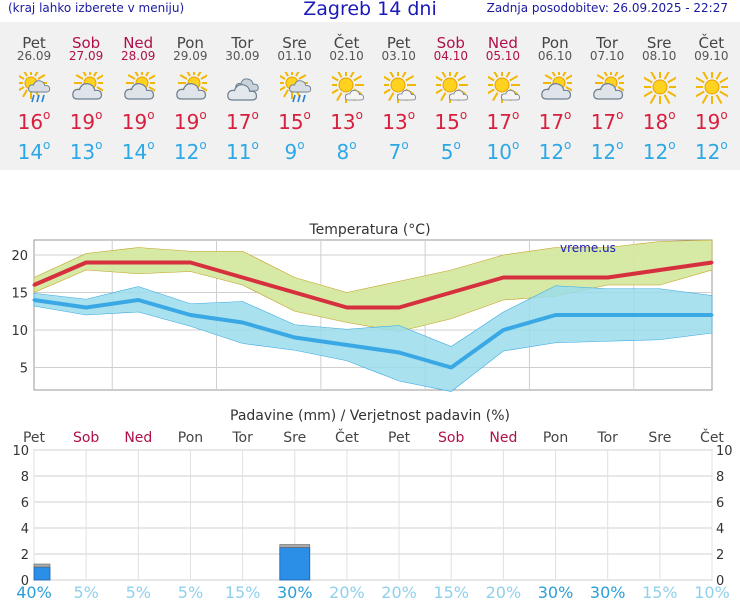 This screenshot has height=600, width=740. I want to click on day-name: Ned, so click(502, 43).